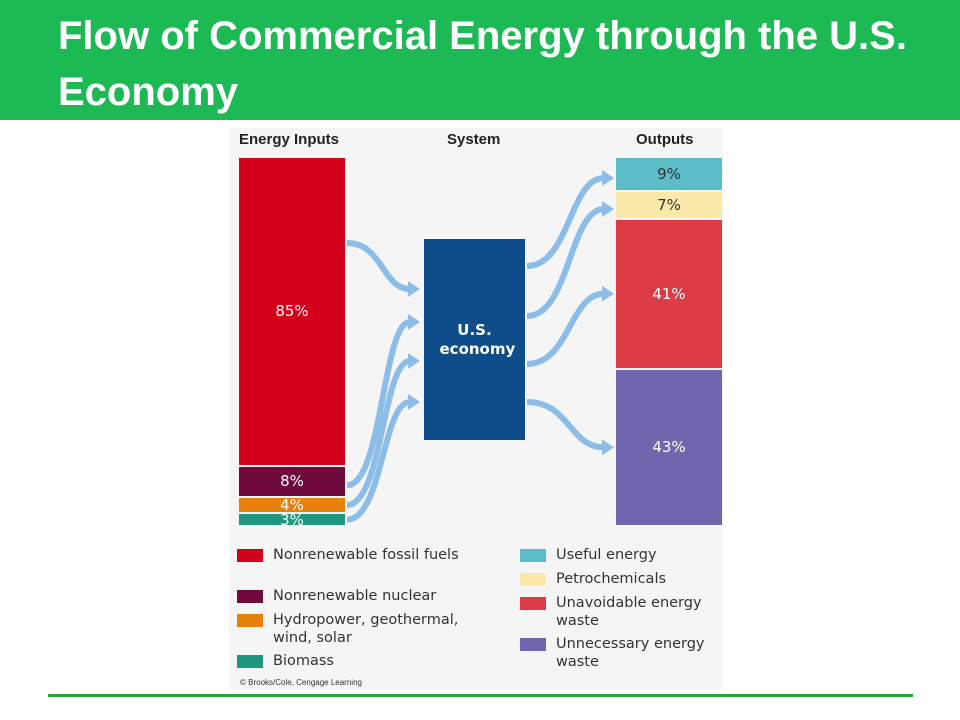  Describe the element at coordinates (611, 579) in the screenshot. I see `legend-label: Petrochemicals` at that location.